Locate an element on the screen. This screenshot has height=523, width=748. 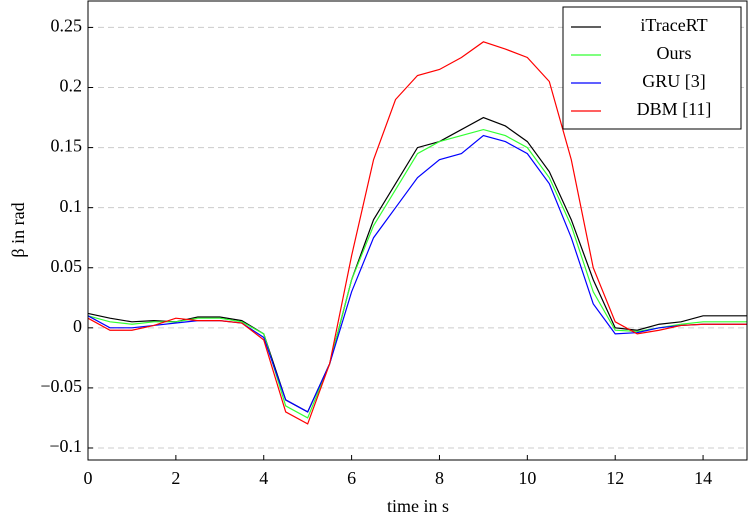
y-tick-label: 0.1 is located at coordinates (71, 206).